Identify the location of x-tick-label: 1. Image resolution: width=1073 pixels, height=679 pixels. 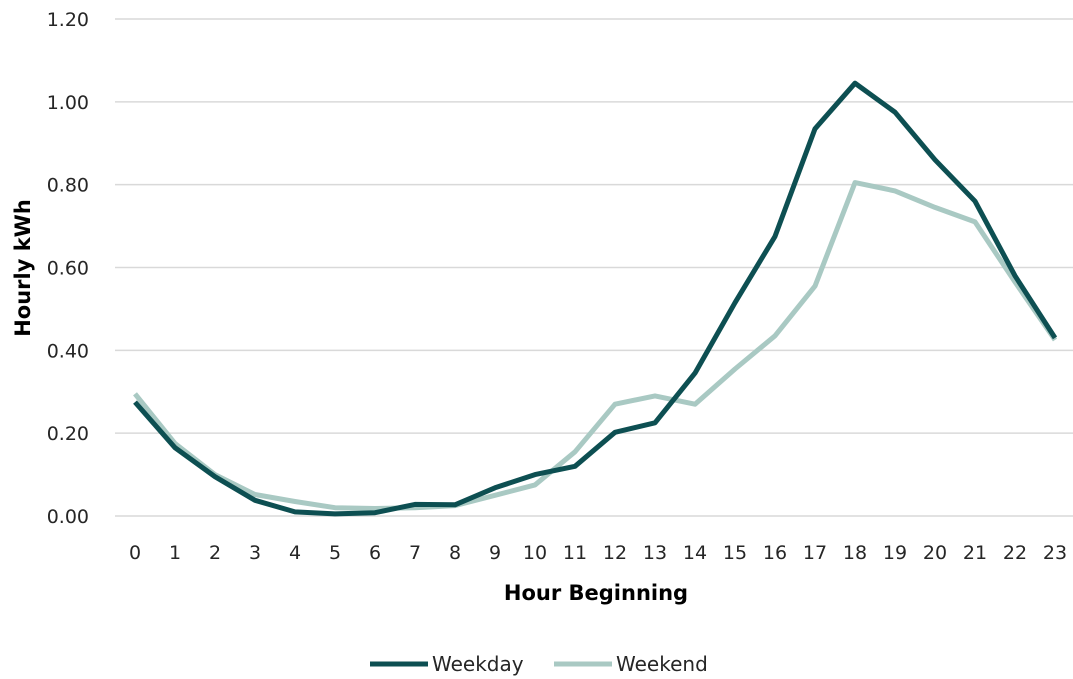
(175, 553).